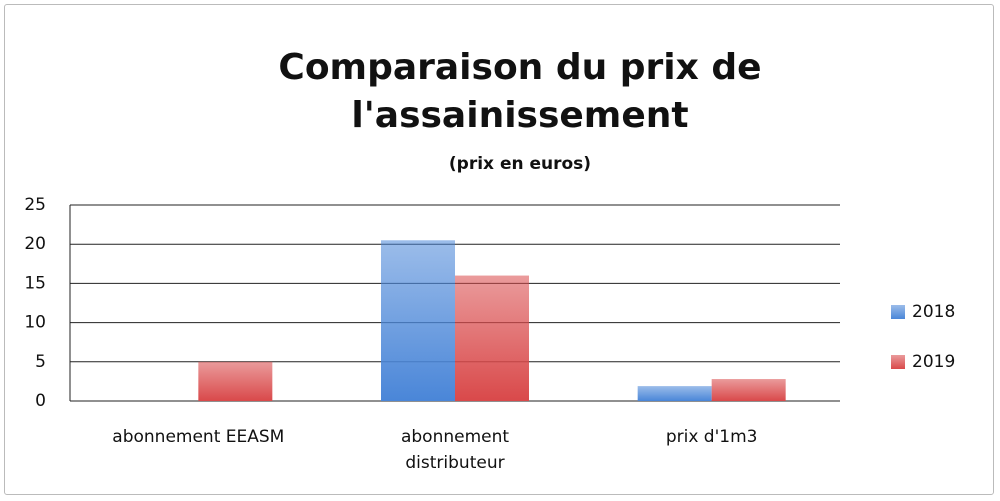 The image size is (1000, 501). I want to click on y-tick-label: 20, so click(35, 244).